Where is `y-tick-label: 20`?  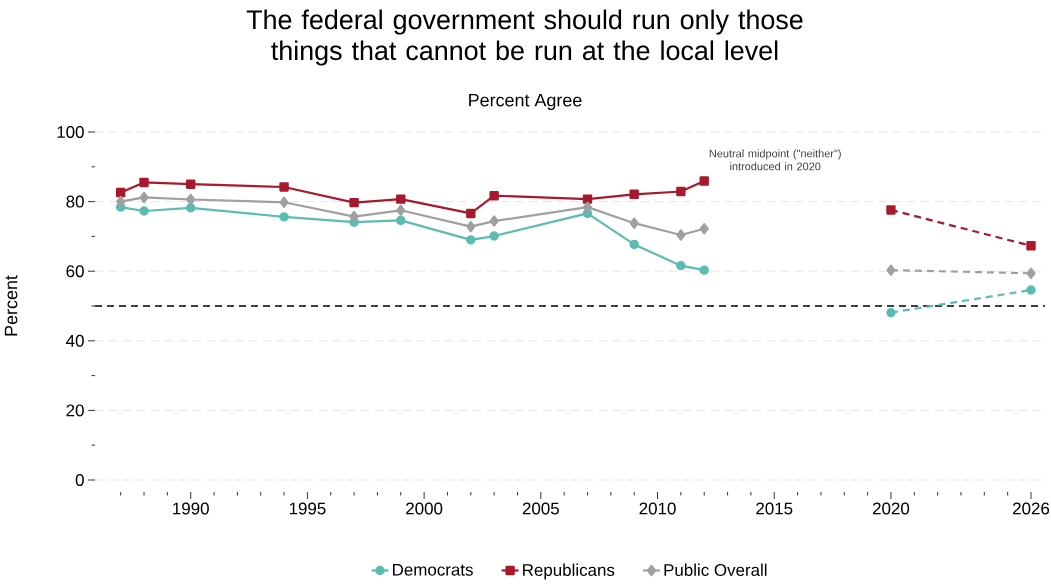
y-tick-label: 20 is located at coordinates (75, 410).